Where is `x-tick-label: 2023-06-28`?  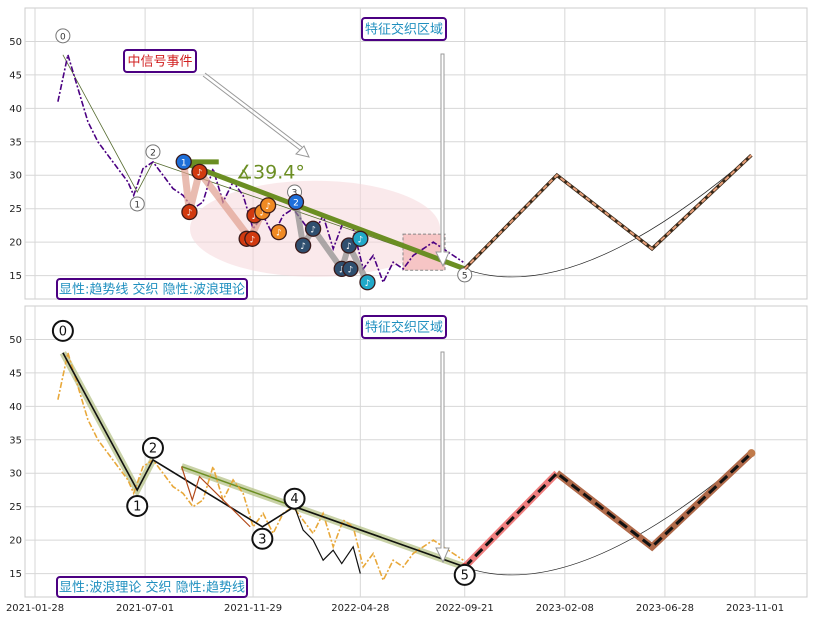
x-tick-label: 2023-06-28 is located at coordinates (665, 608).